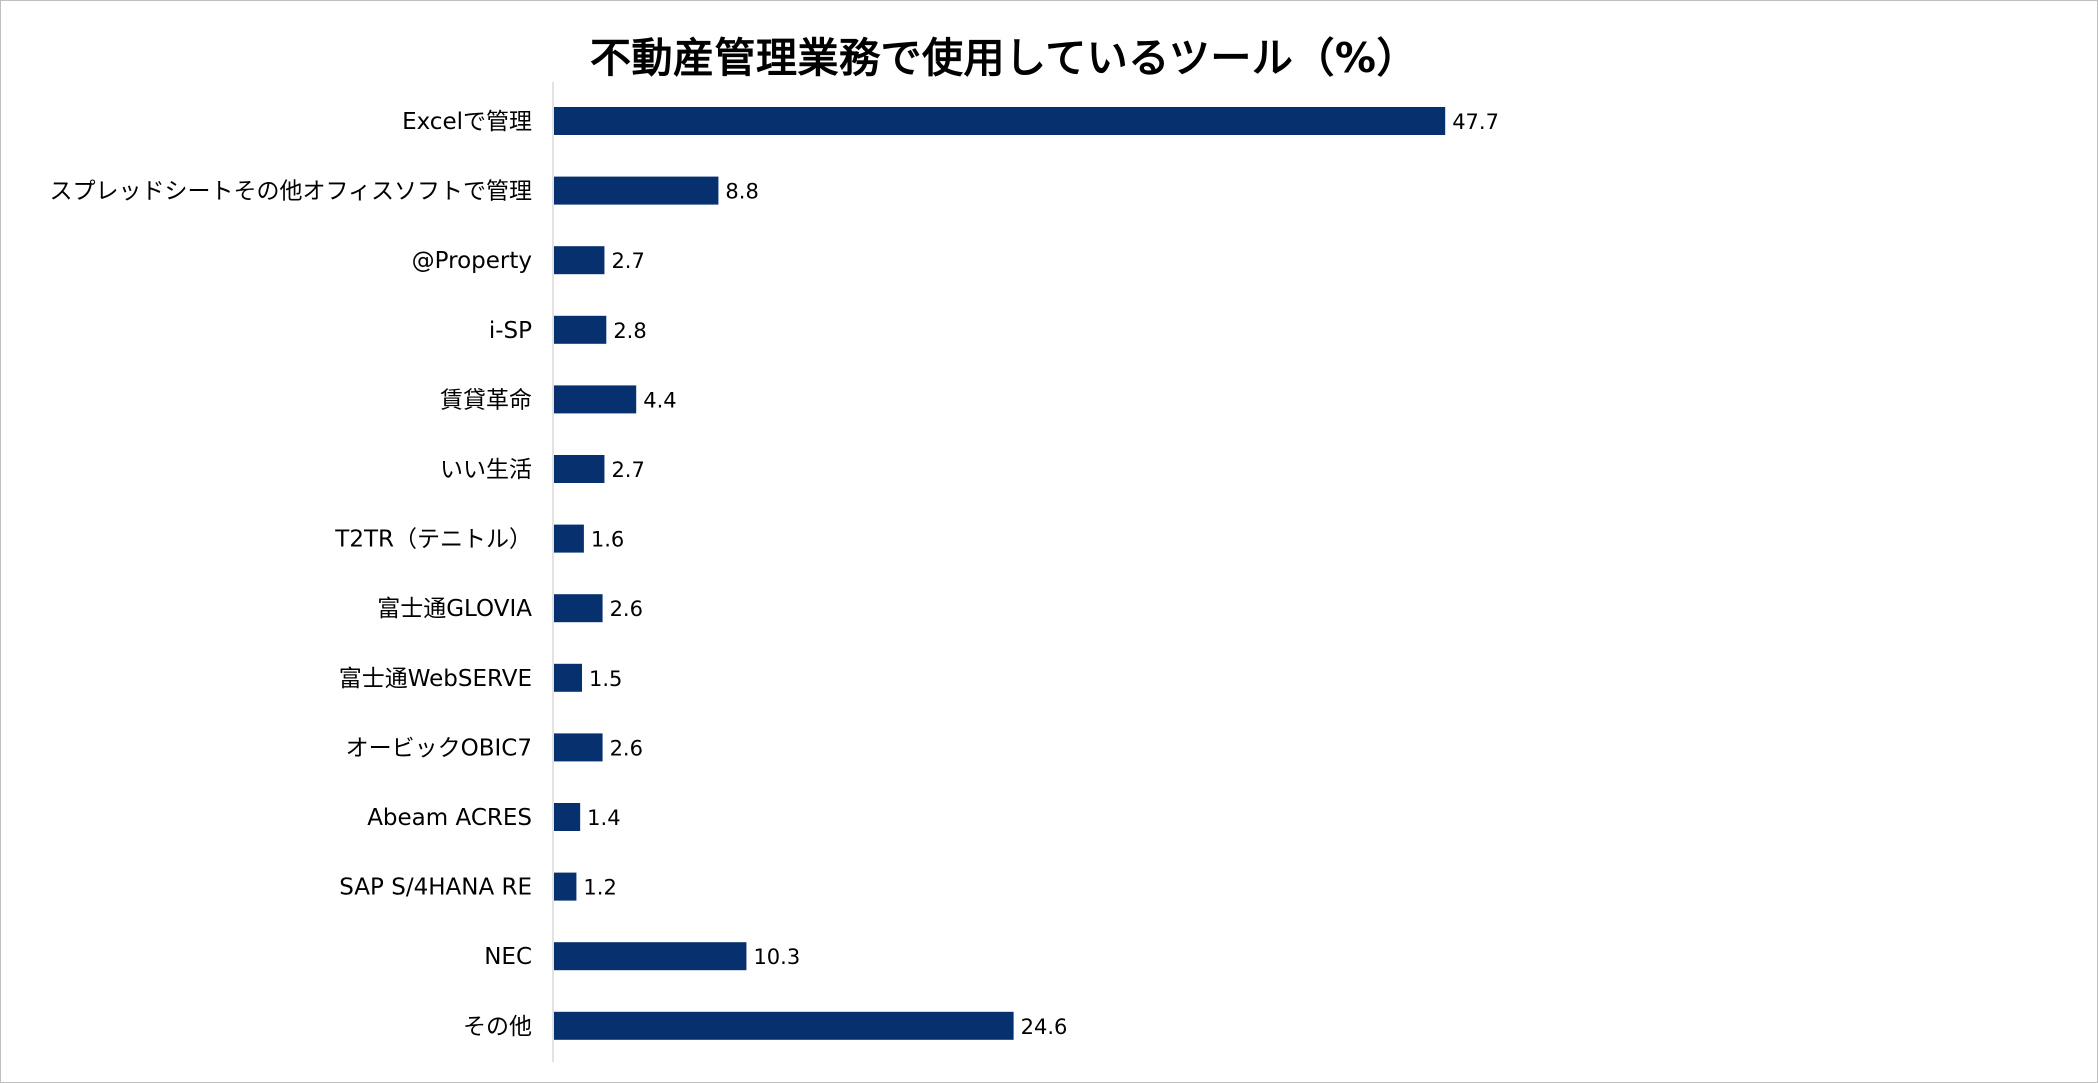 The height and width of the screenshot is (1083, 2098). What do you see at coordinates (510, 331) in the screenshot?
I see `category-label: i-SP` at bounding box center [510, 331].